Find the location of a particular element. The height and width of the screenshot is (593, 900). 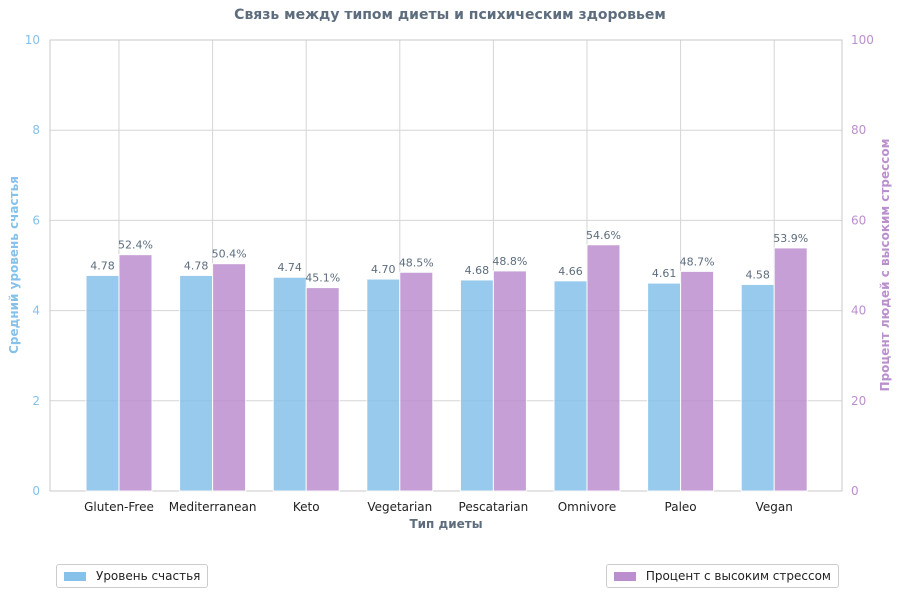

data-label: 4.70 is located at coordinates (383, 269).